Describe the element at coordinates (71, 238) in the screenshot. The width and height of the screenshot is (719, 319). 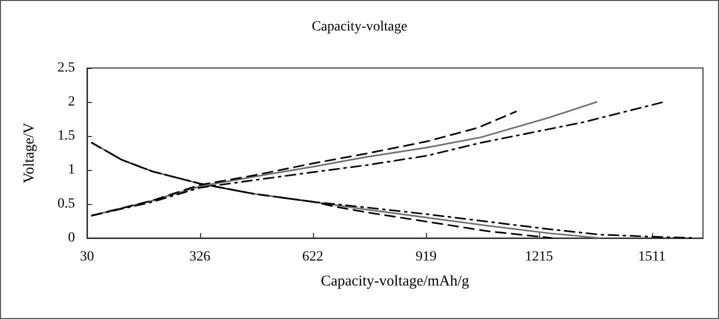
I see `y-tick-label: 0` at that location.